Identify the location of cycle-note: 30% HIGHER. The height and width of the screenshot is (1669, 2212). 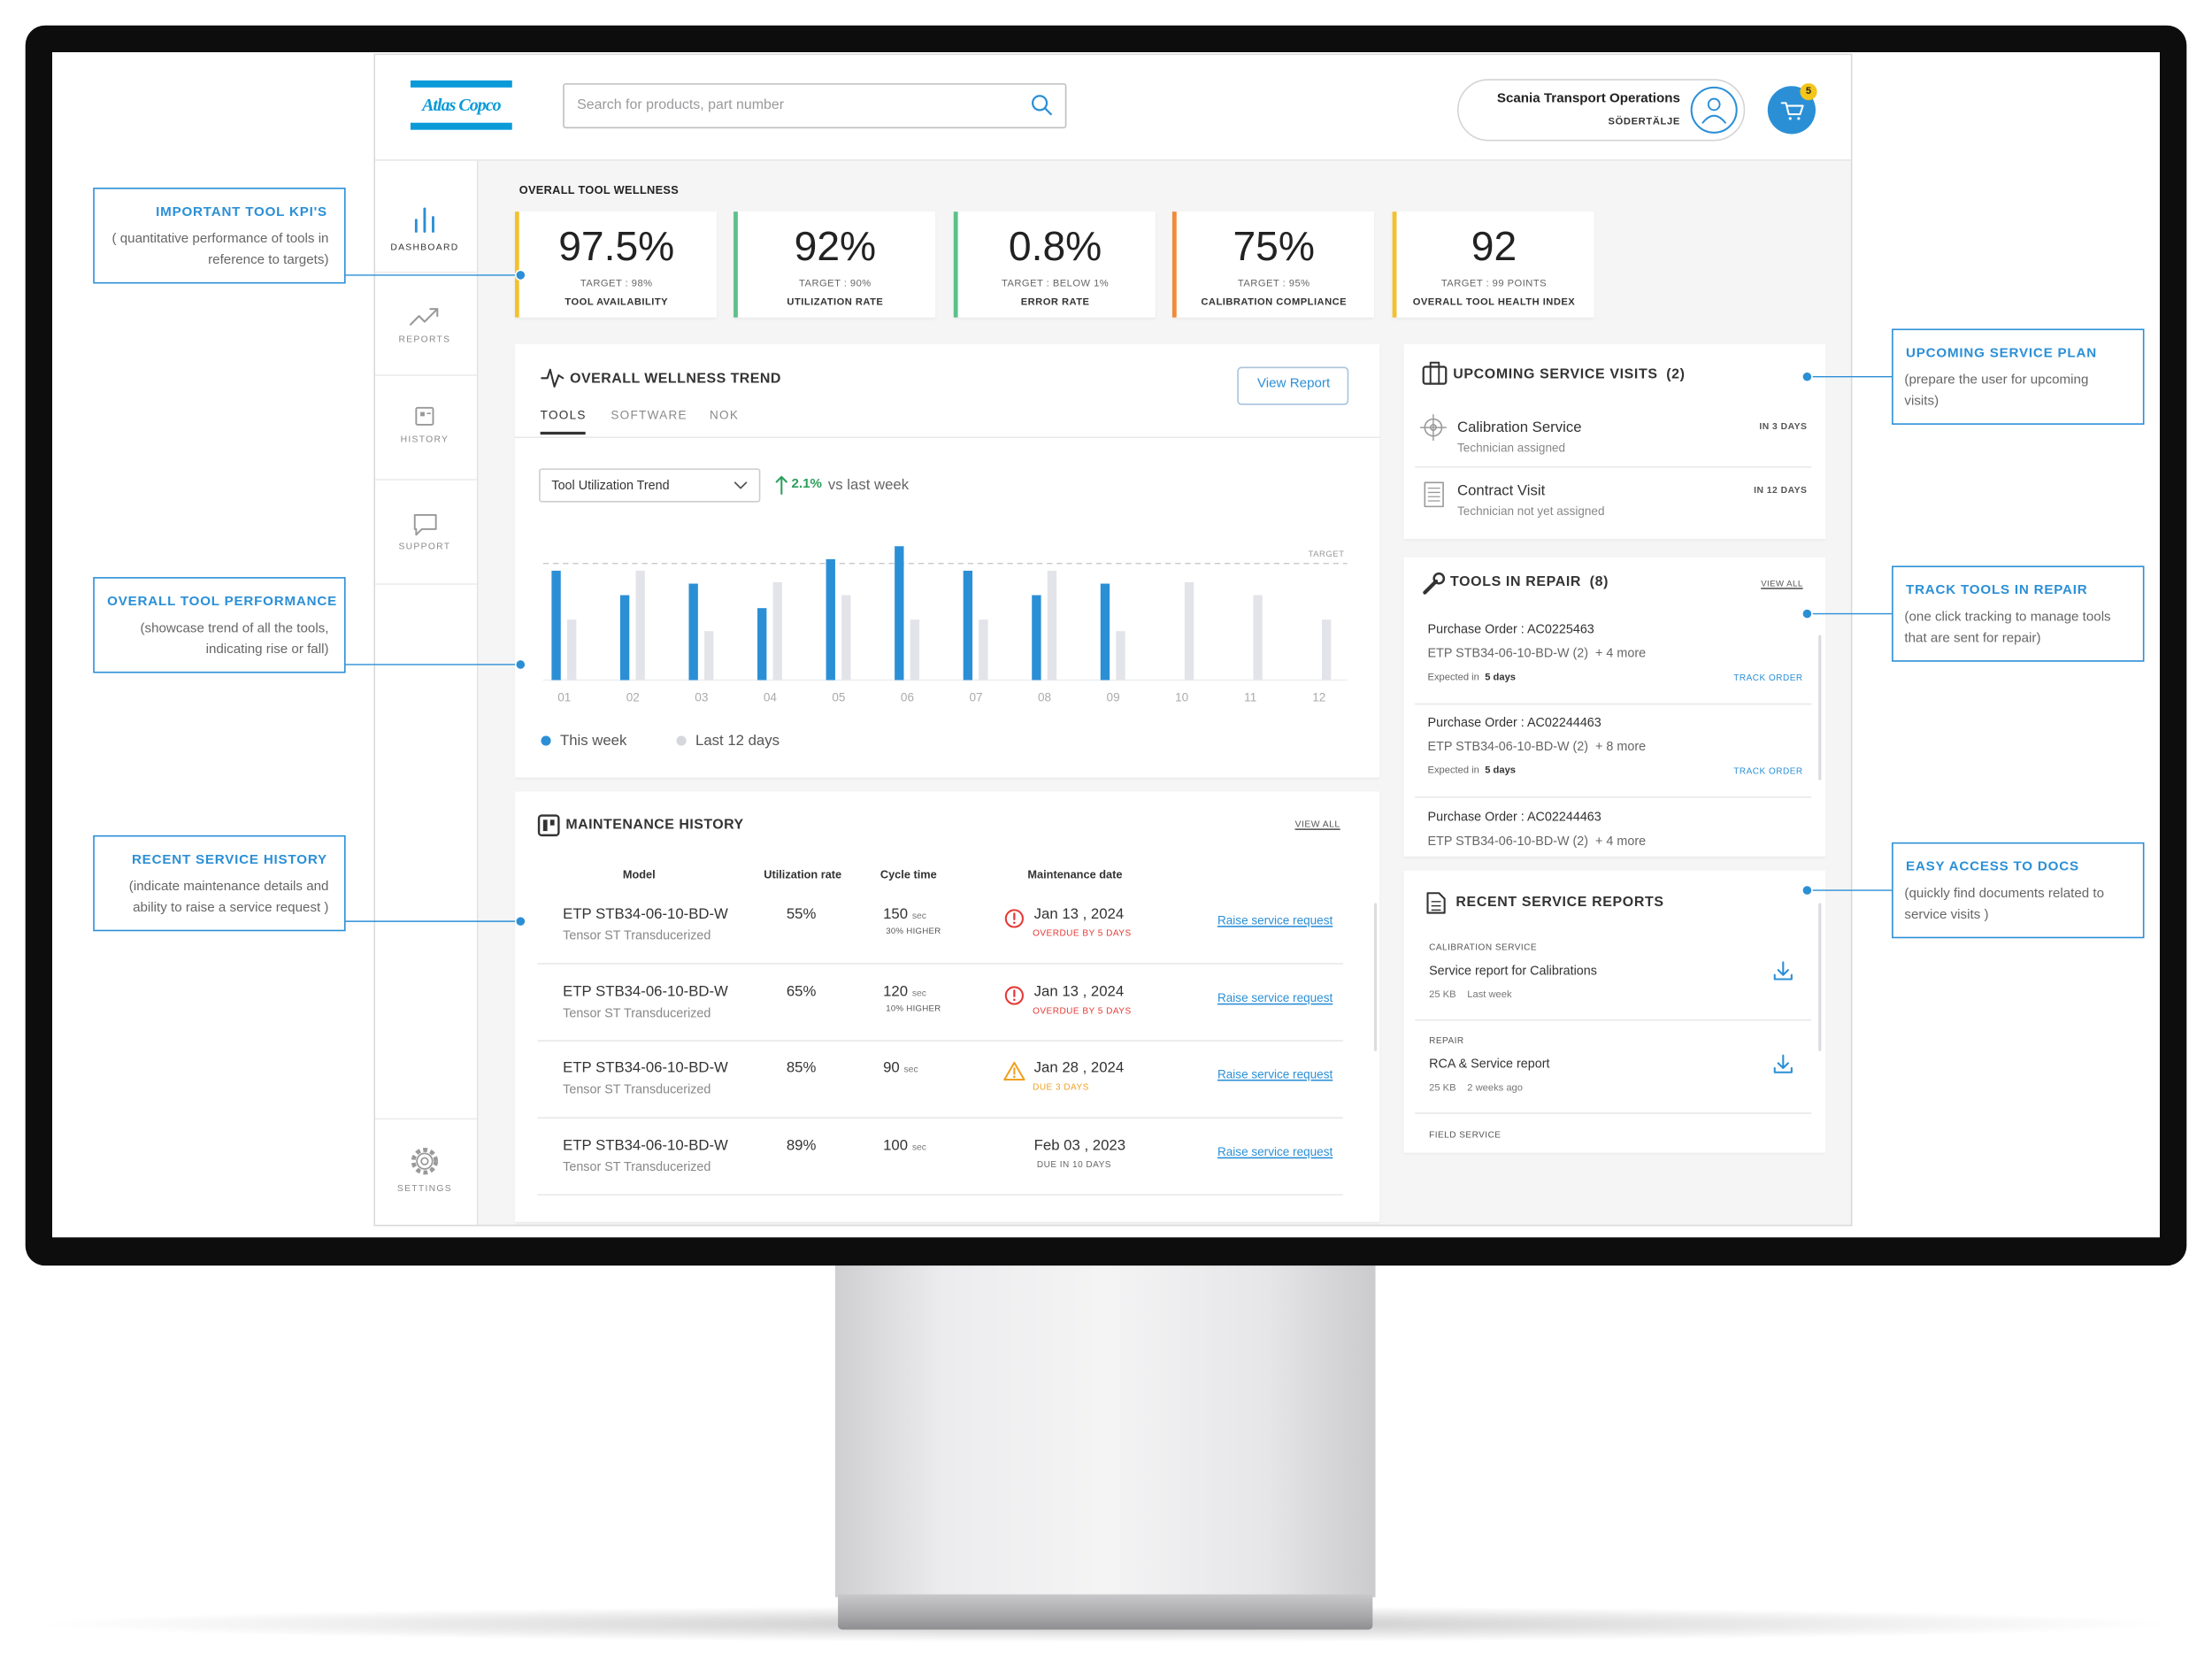
(914, 931).